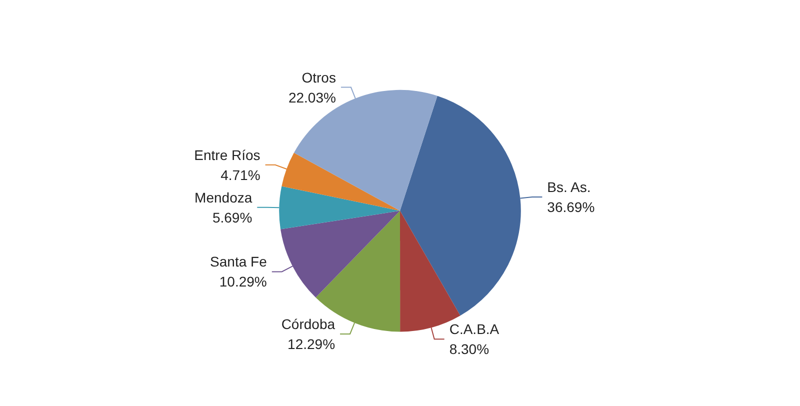  What do you see at coordinates (240, 174) in the screenshot?
I see `data-label: 4.71%` at bounding box center [240, 174].